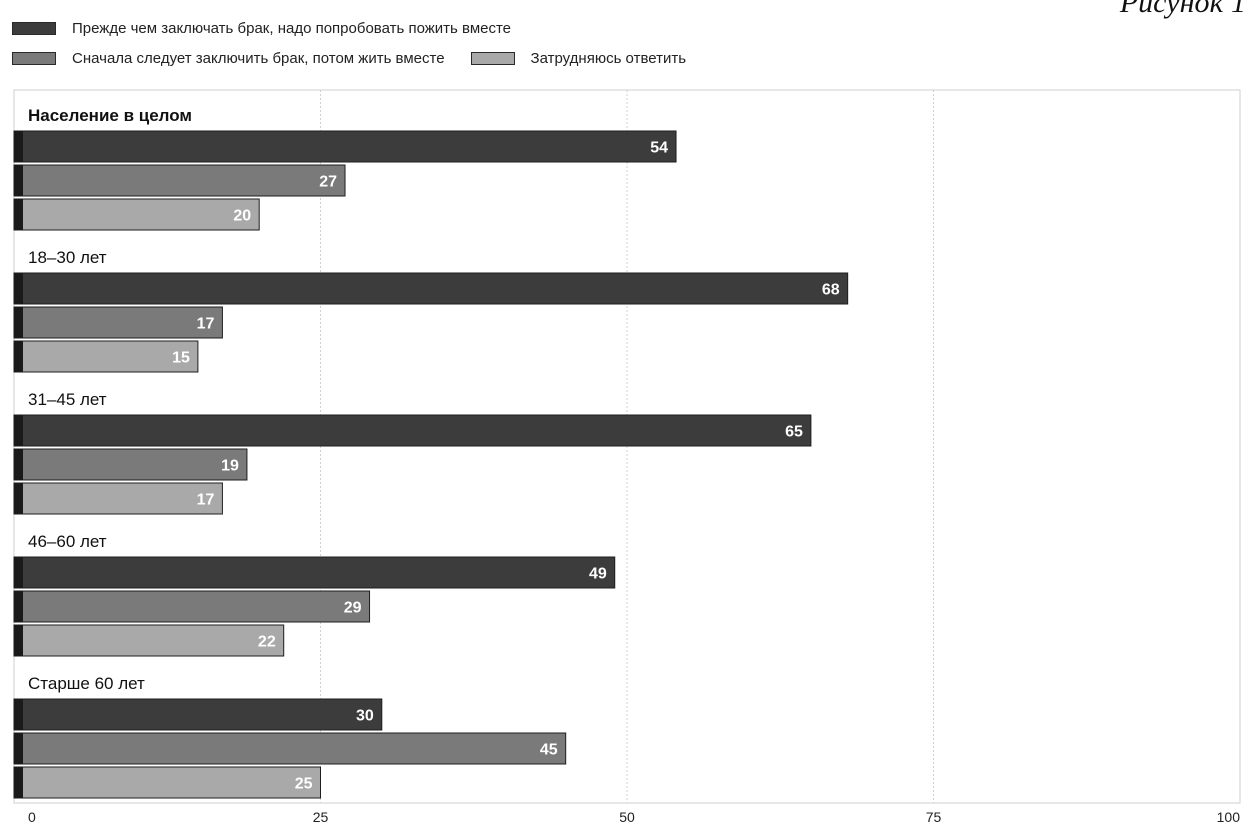  I want to click on legend-item-series-3: Затрудняюсь ответить, so click(578, 58).